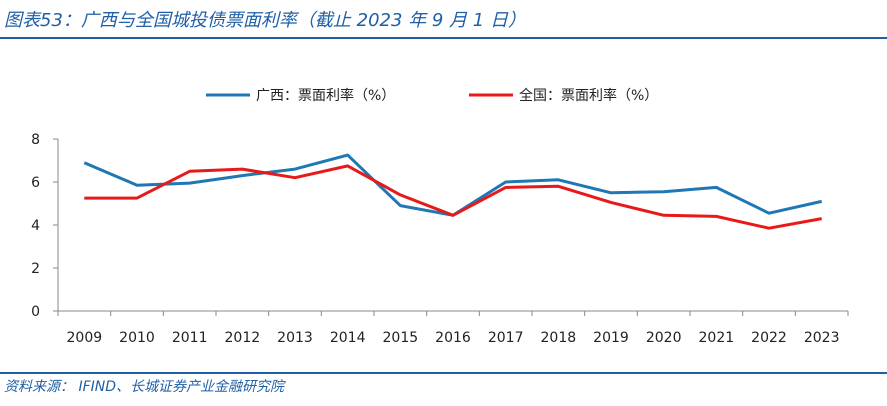 This screenshot has width=887, height=406. What do you see at coordinates (432, 95) in the screenshot?
I see `chart-legend: 广西：票面利率（%） 全国：票面利率（%）` at bounding box center [432, 95].